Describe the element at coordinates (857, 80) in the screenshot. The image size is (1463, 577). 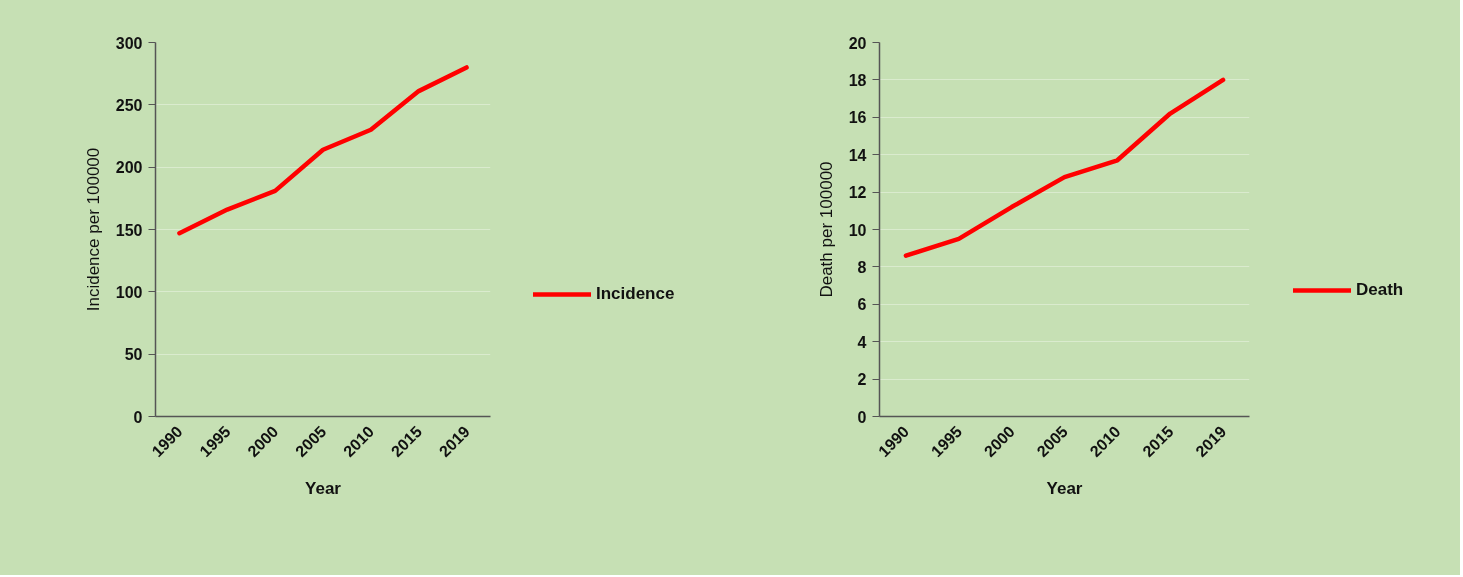
I see `y-tick-label: 18` at that location.